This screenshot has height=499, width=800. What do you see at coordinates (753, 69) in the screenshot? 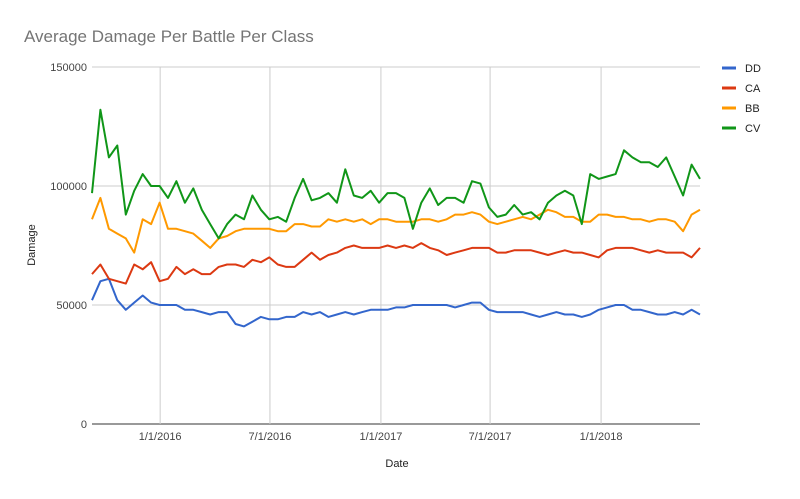
I see `legend-label-dd: DD` at bounding box center [753, 69].